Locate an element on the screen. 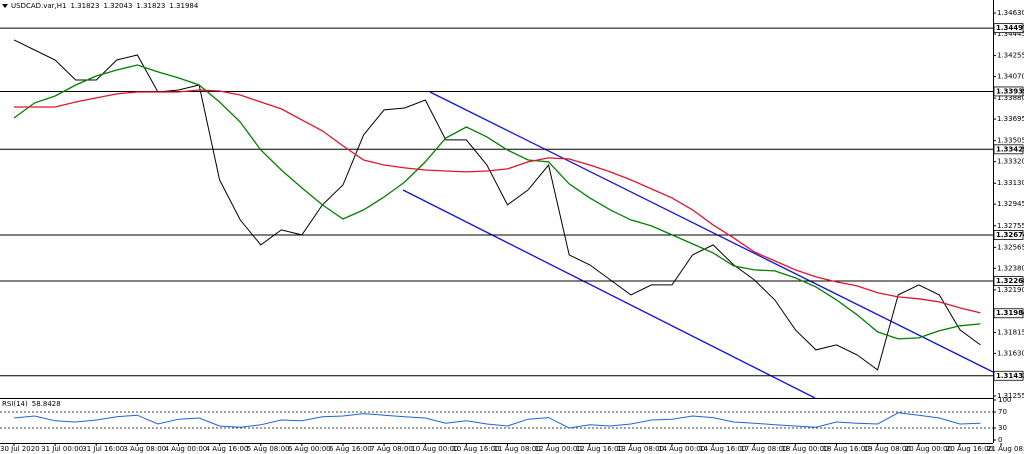 The height and width of the screenshot is (454, 1024). menu-icon is located at coordinates (5, 6).